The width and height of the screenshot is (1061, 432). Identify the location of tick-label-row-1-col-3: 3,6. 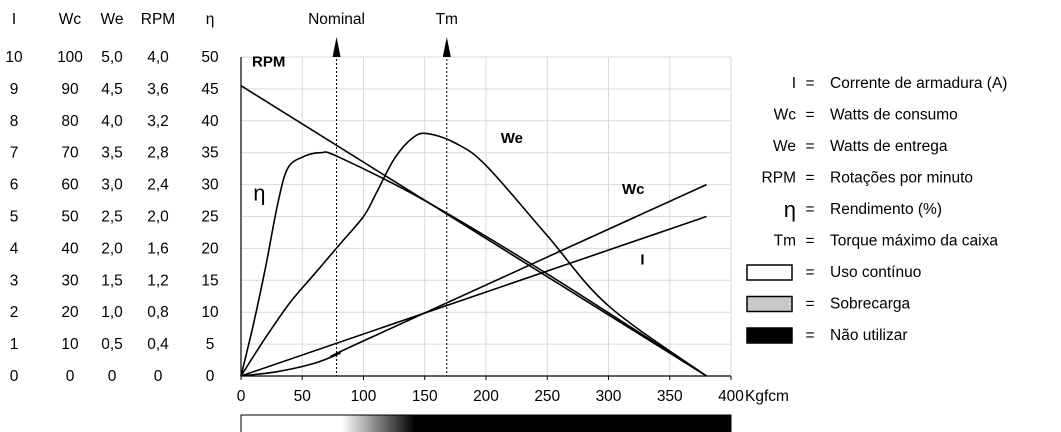
(158, 89).